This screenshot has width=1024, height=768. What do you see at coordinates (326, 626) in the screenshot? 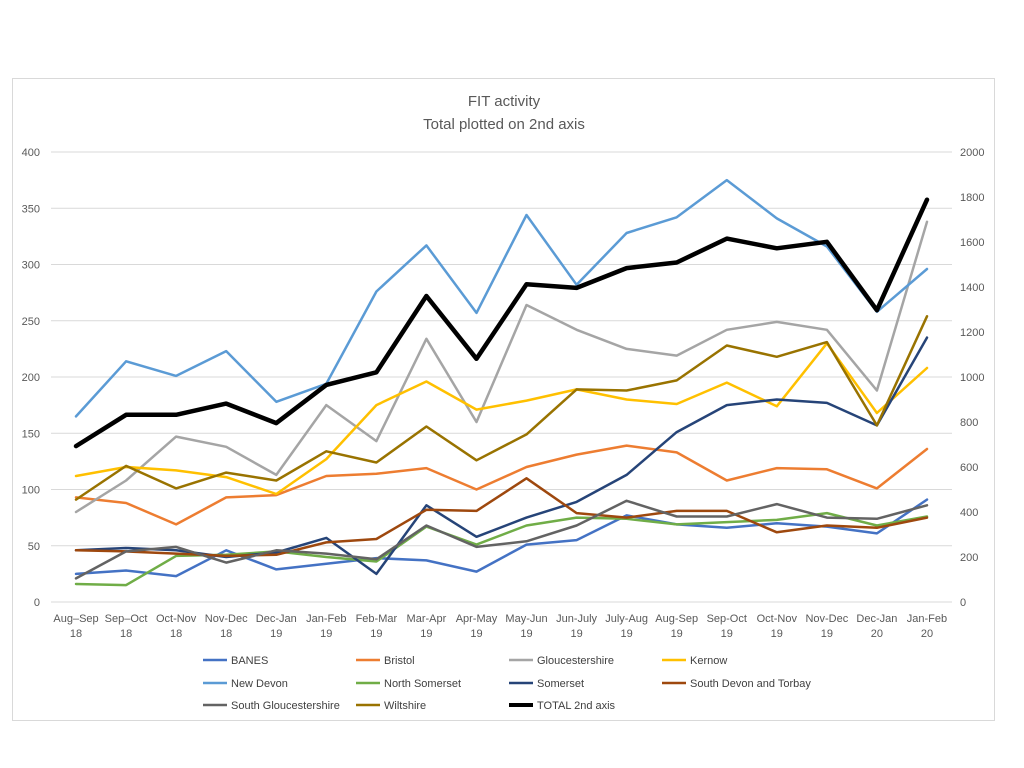
I see `x-tick-label: Jan-Feb 19` at bounding box center [326, 626].